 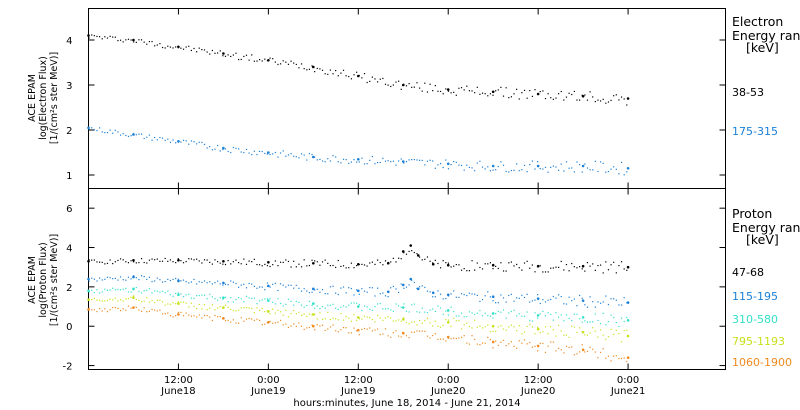 What do you see at coordinates (69, 131) in the screenshot?
I see `y-tick-label: 2` at bounding box center [69, 131].